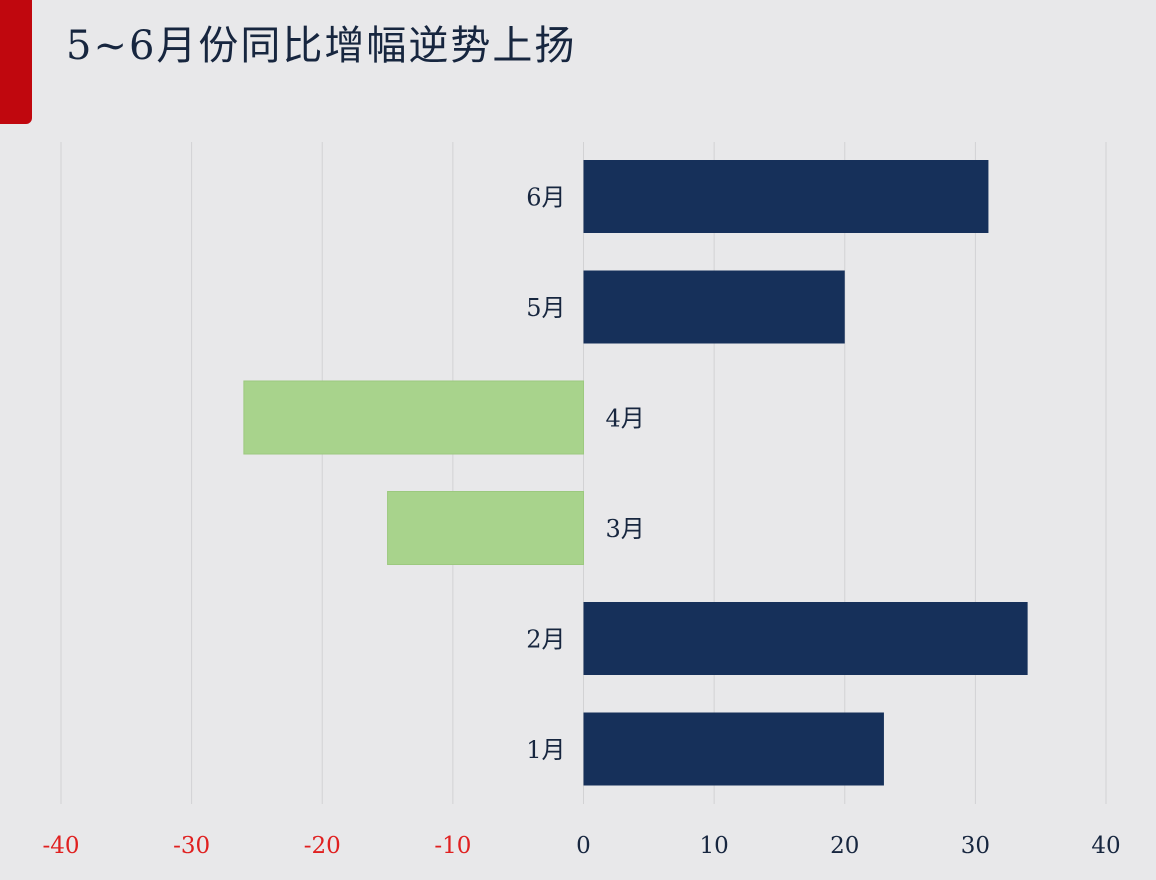 Image resolution: width=1156 pixels, height=880 pixels. I want to click on category-label: 4月, so click(625, 419).